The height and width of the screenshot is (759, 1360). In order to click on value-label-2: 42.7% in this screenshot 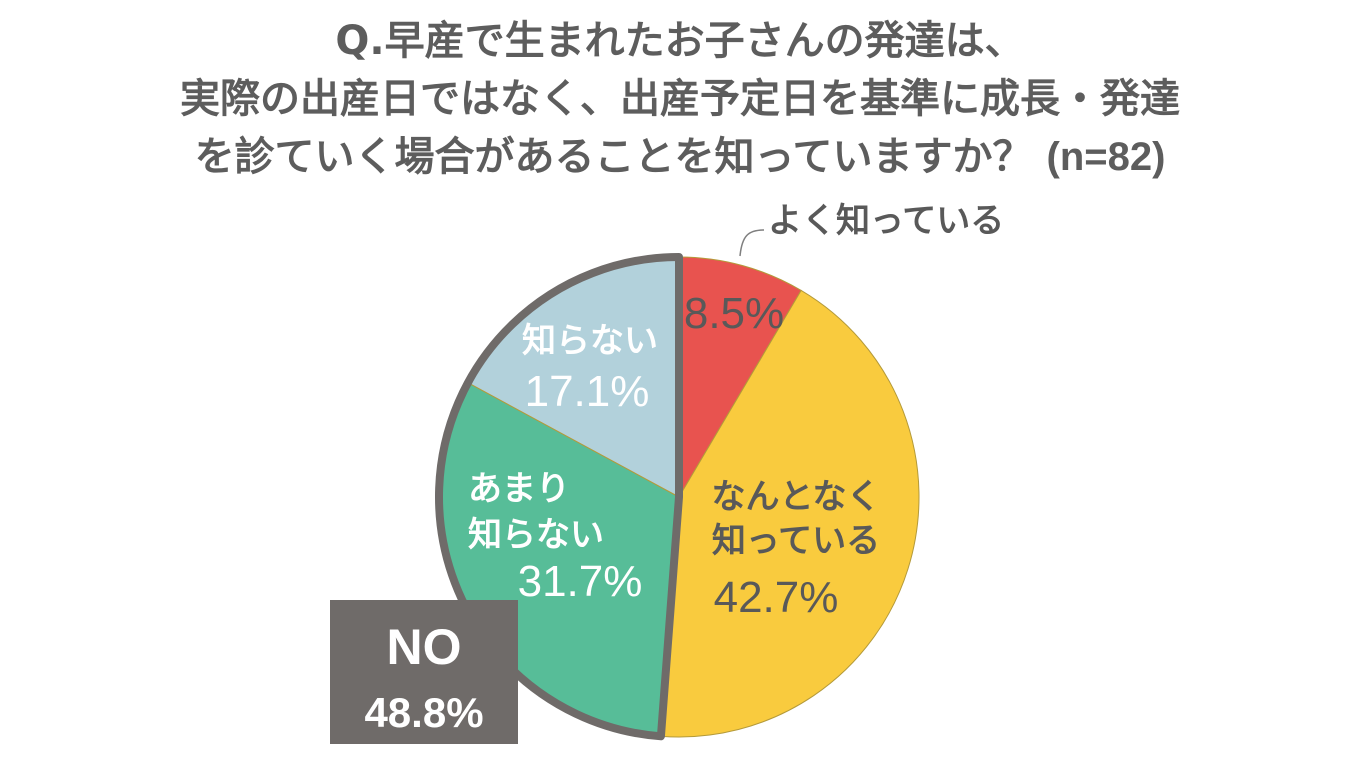, I will do `click(776, 597)`.